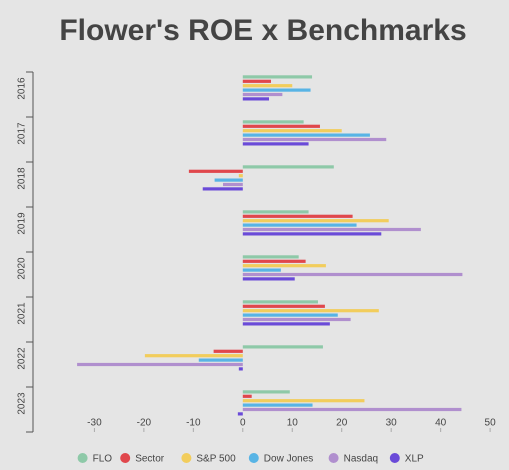 The image size is (509, 470). Describe the element at coordinates (22, 88) in the screenshot. I see `y-tick-label: 2016` at that location.